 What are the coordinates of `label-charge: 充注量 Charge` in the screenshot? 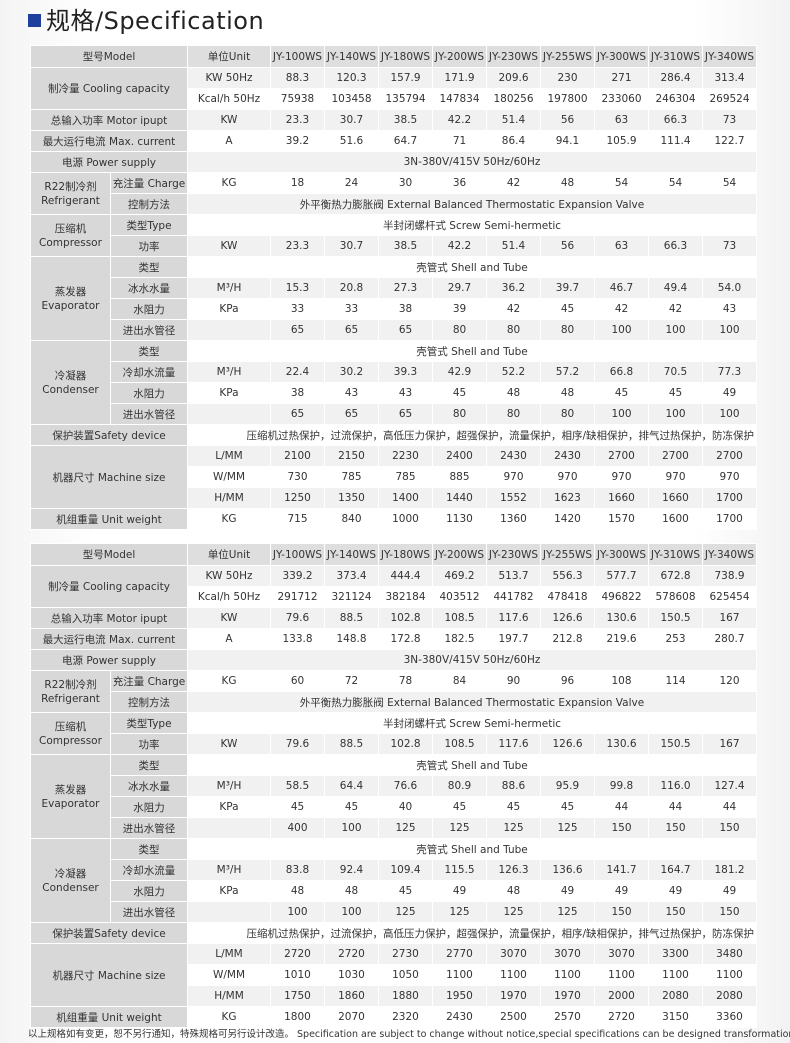 It's located at (149, 183).